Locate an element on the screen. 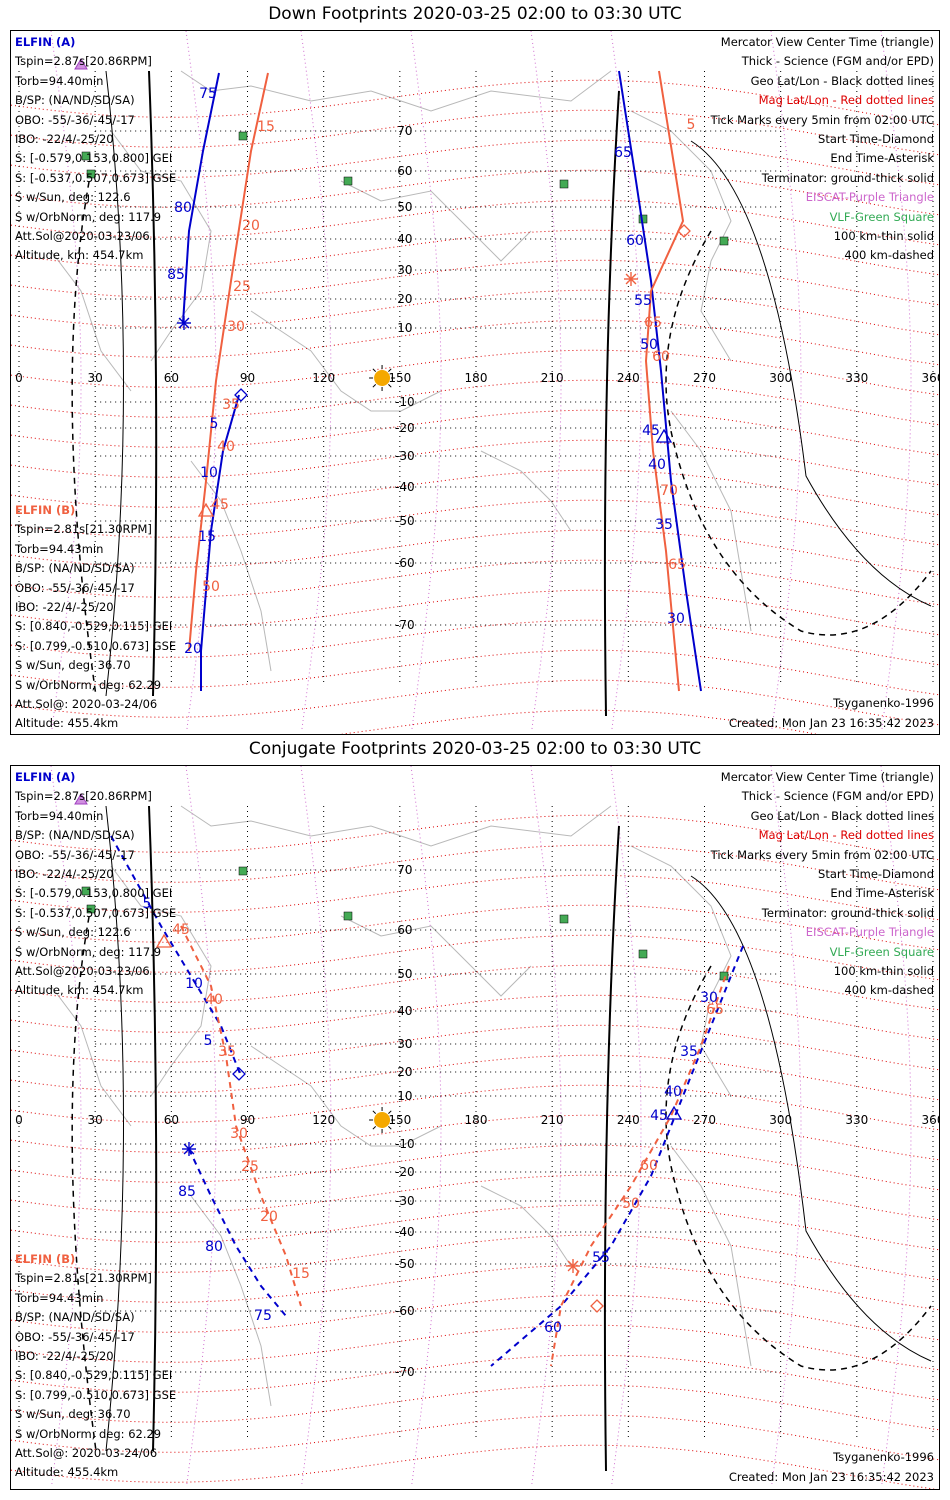 The image size is (950, 1500). elfin-a-tick-label: 5 is located at coordinates (147, 904).